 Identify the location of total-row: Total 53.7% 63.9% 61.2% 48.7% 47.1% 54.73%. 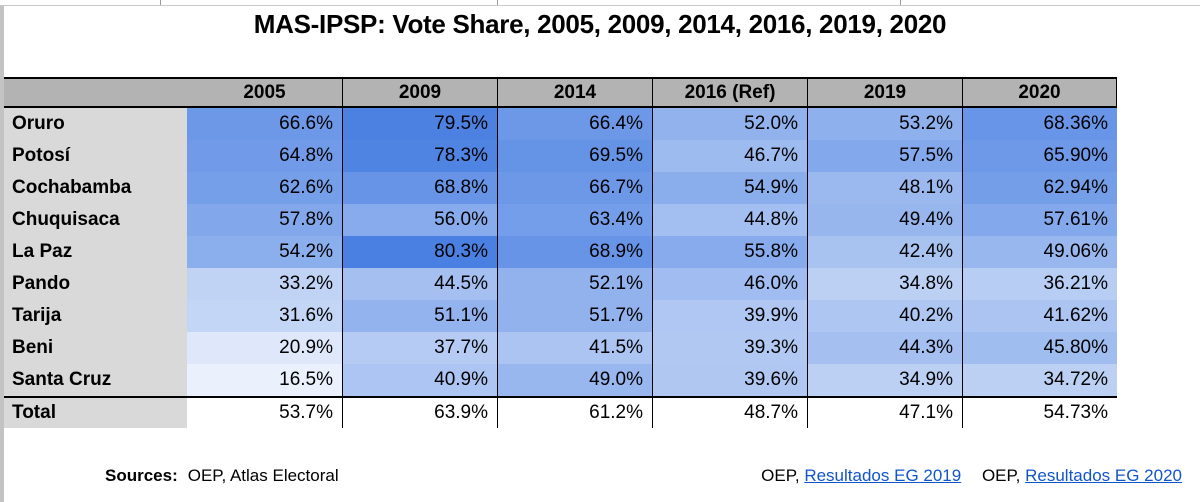
(560, 412).